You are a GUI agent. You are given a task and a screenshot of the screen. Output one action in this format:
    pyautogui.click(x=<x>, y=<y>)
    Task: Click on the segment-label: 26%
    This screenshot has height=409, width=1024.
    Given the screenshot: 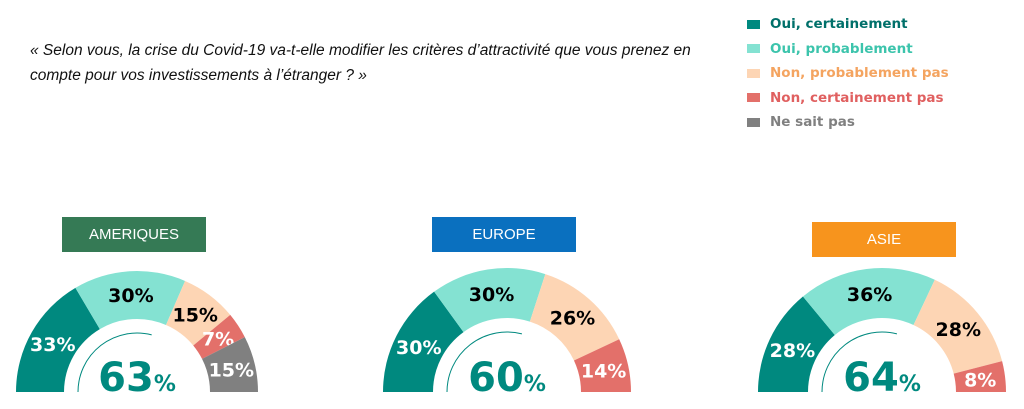 What is the action you would take?
    pyautogui.click(x=572, y=319)
    